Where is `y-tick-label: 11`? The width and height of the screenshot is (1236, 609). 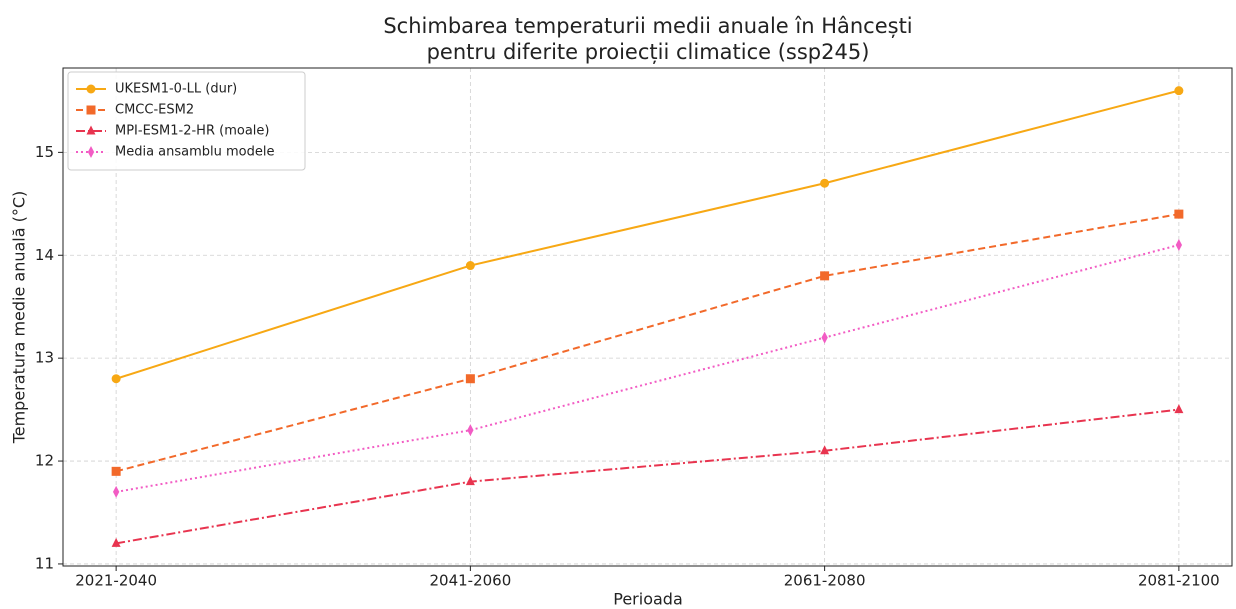 y-tick-label: 11 is located at coordinates (44, 563).